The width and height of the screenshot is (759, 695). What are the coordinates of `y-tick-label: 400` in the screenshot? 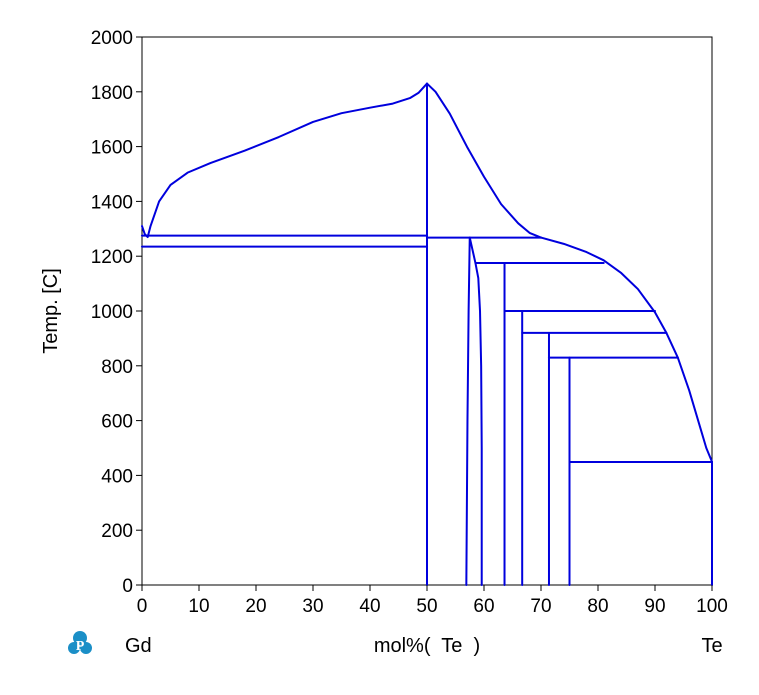 It's located at (117, 476).